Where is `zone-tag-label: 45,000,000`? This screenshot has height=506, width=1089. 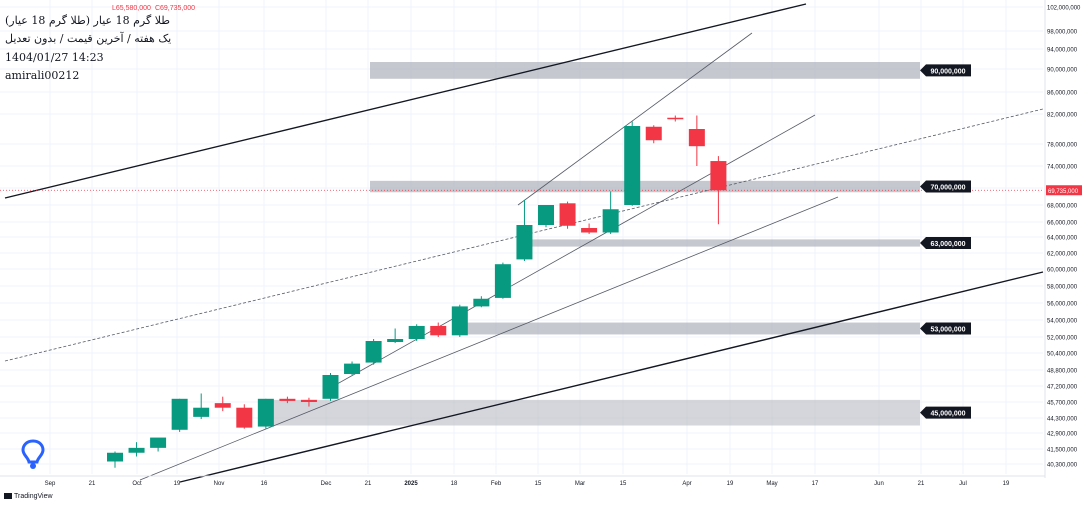
zone-tag-label: 45,000,000 is located at coordinates (947, 414).